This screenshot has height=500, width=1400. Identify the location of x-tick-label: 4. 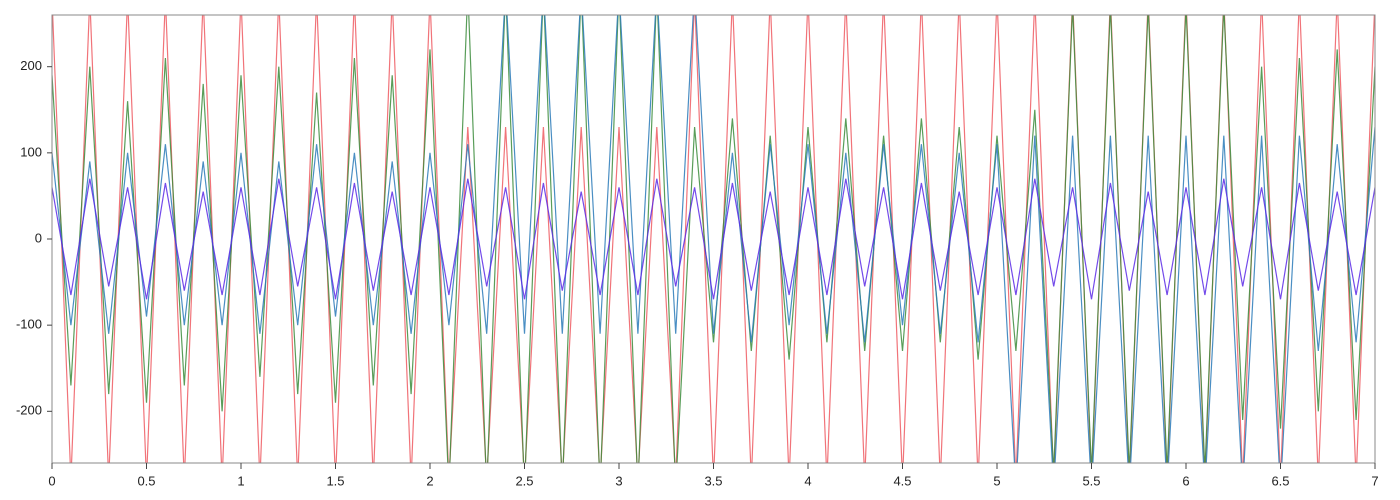
(807, 480).